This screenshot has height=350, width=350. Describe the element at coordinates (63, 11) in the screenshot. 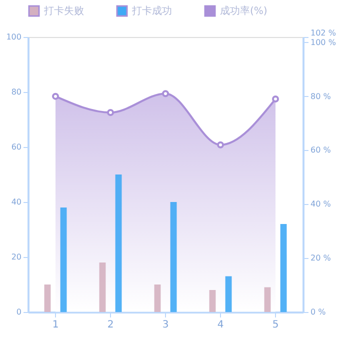

I see `legend-label: 打卡失败` at that location.